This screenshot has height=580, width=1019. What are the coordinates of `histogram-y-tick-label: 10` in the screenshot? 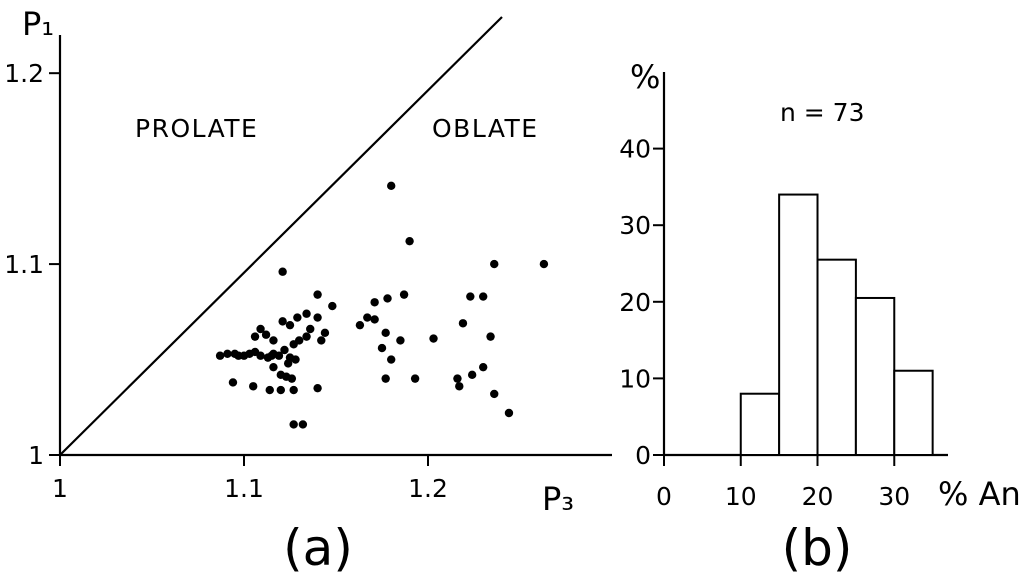 It's located at (635, 378).